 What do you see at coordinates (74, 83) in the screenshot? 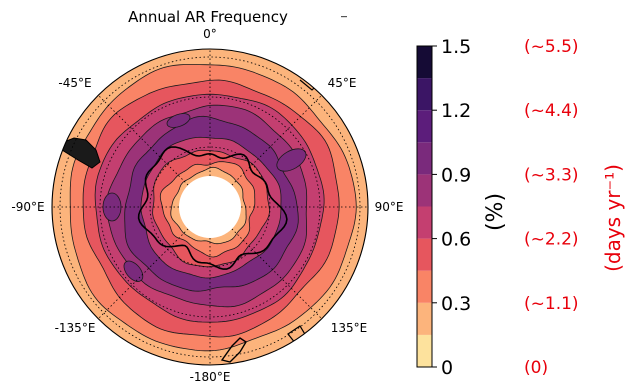
I see `longitude-label: -45°E` at bounding box center [74, 83].